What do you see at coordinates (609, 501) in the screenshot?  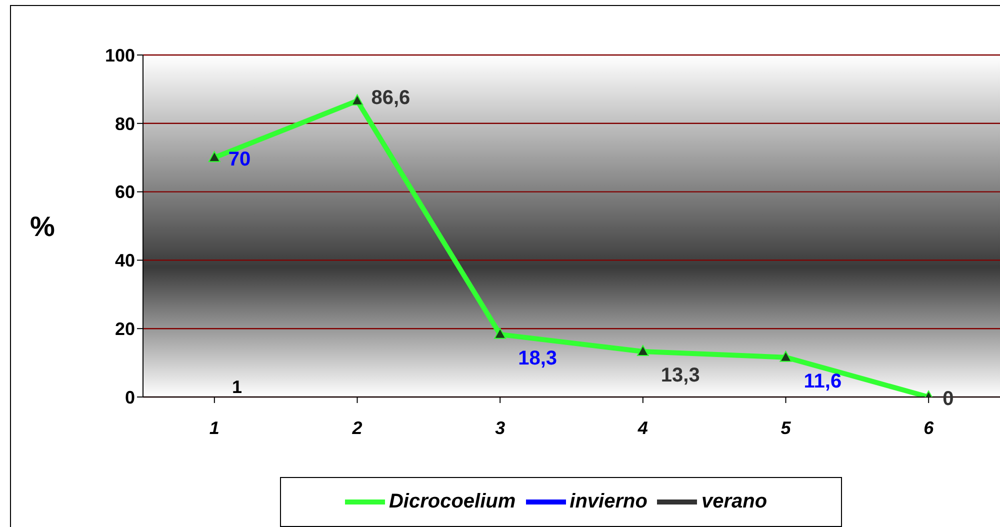 I see `legend-label: invierno` at bounding box center [609, 501].